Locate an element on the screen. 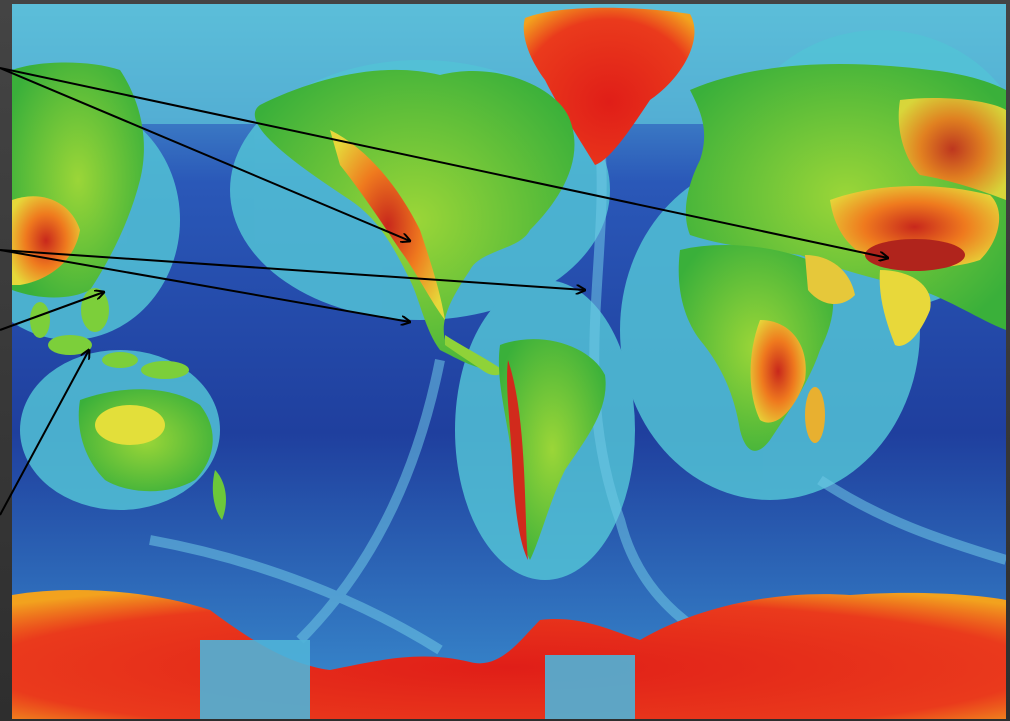 This screenshot has width=1010, height=721. indian-subcontinent is located at coordinates (905, 308).